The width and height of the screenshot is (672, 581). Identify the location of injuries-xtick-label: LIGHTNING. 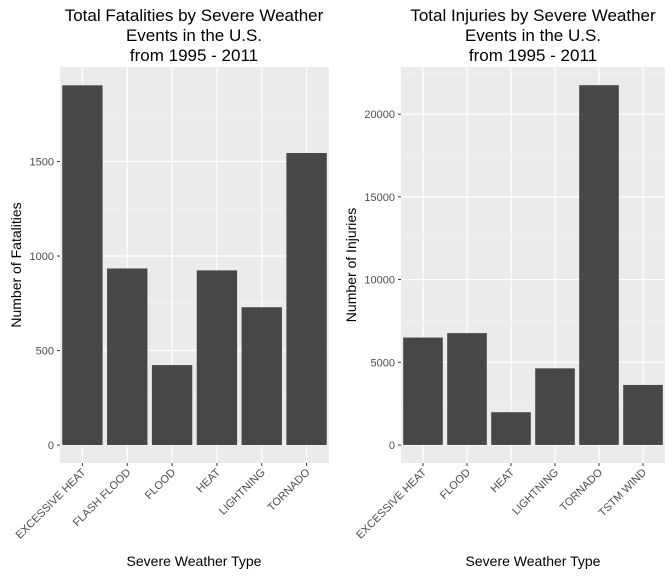
(535, 492).